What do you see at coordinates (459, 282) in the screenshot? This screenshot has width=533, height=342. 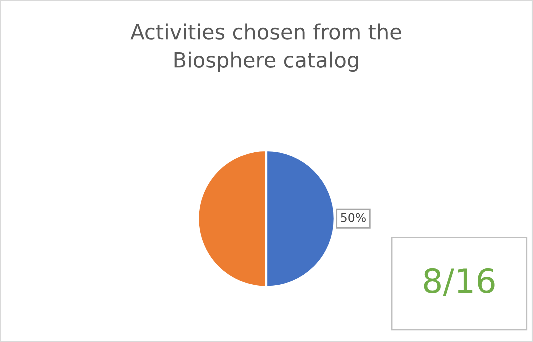 I see `text: 8/16` at bounding box center [459, 282].